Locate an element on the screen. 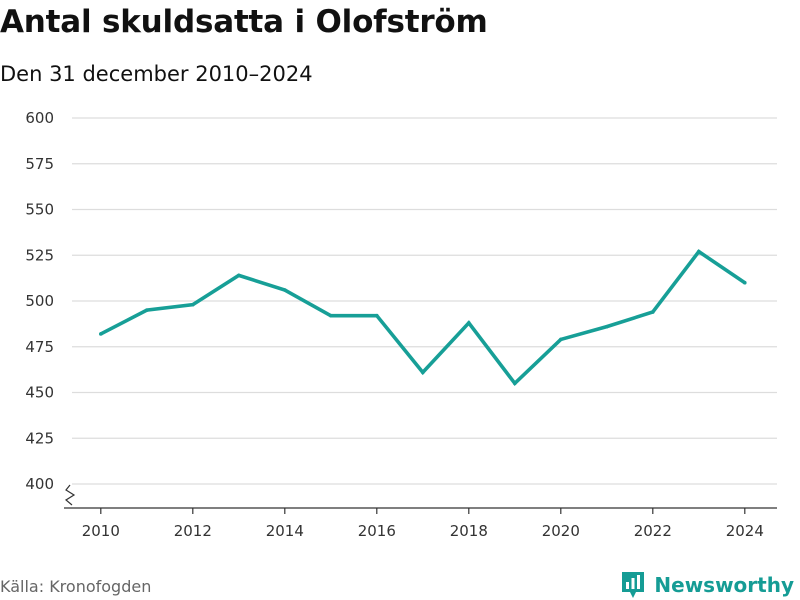 This screenshot has width=800, height=600. y-tick-label-500: 500 is located at coordinates (39, 301).